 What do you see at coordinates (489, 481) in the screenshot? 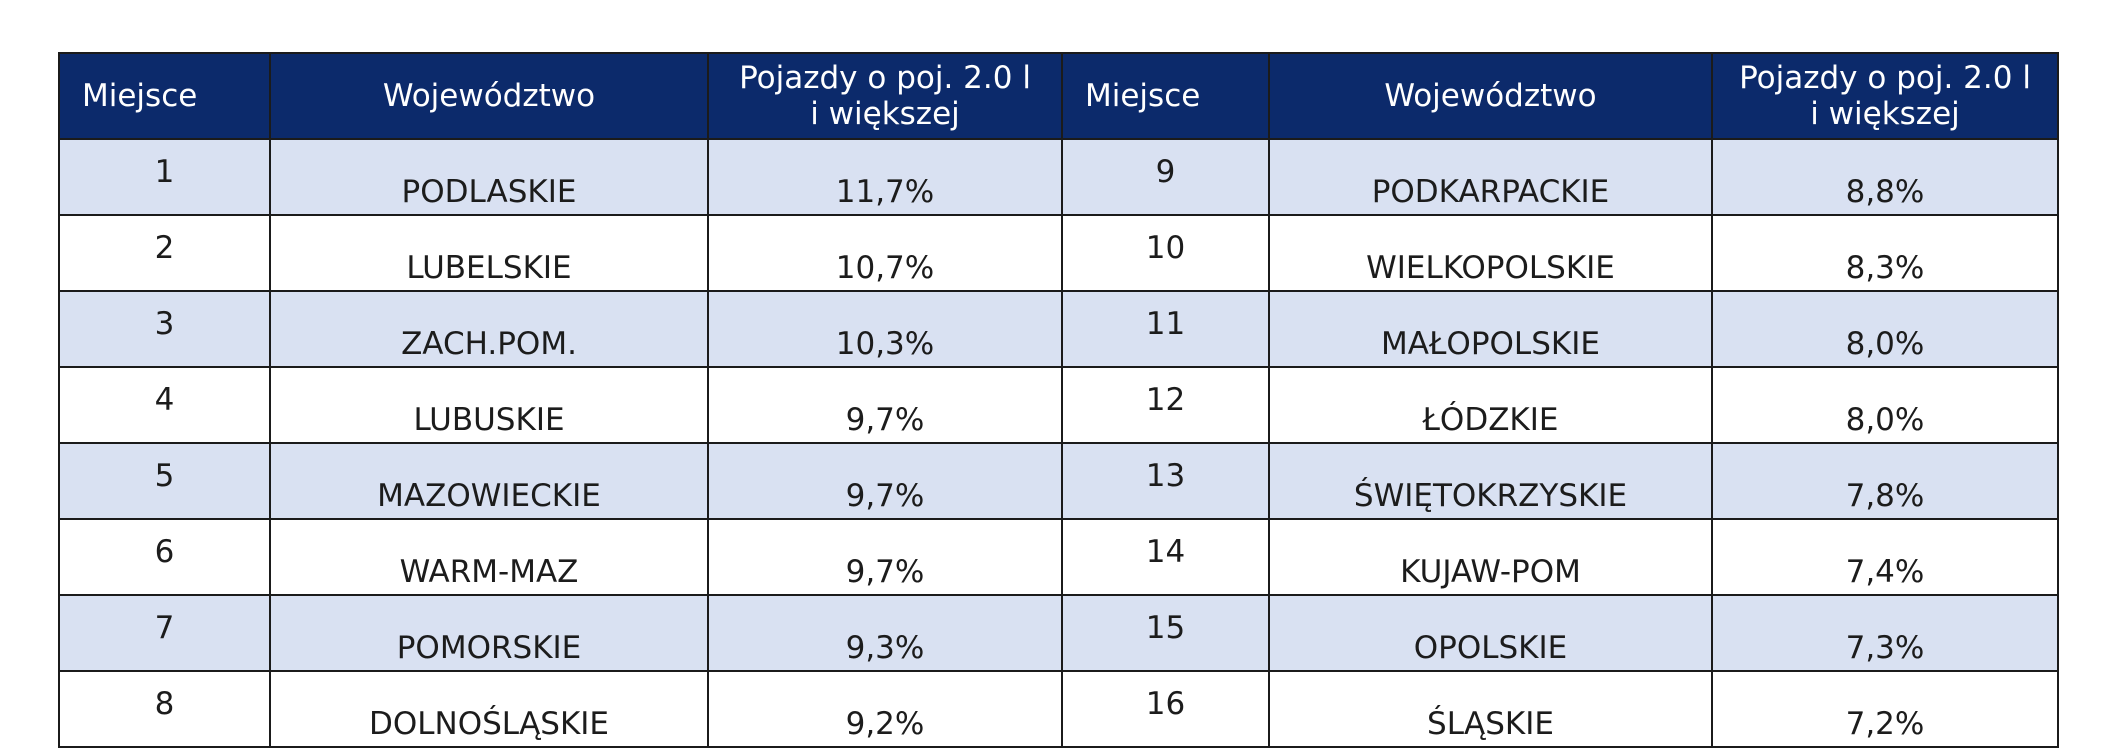
I see `region-cell: MAZOWIECKIE` at bounding box center [489, 481].